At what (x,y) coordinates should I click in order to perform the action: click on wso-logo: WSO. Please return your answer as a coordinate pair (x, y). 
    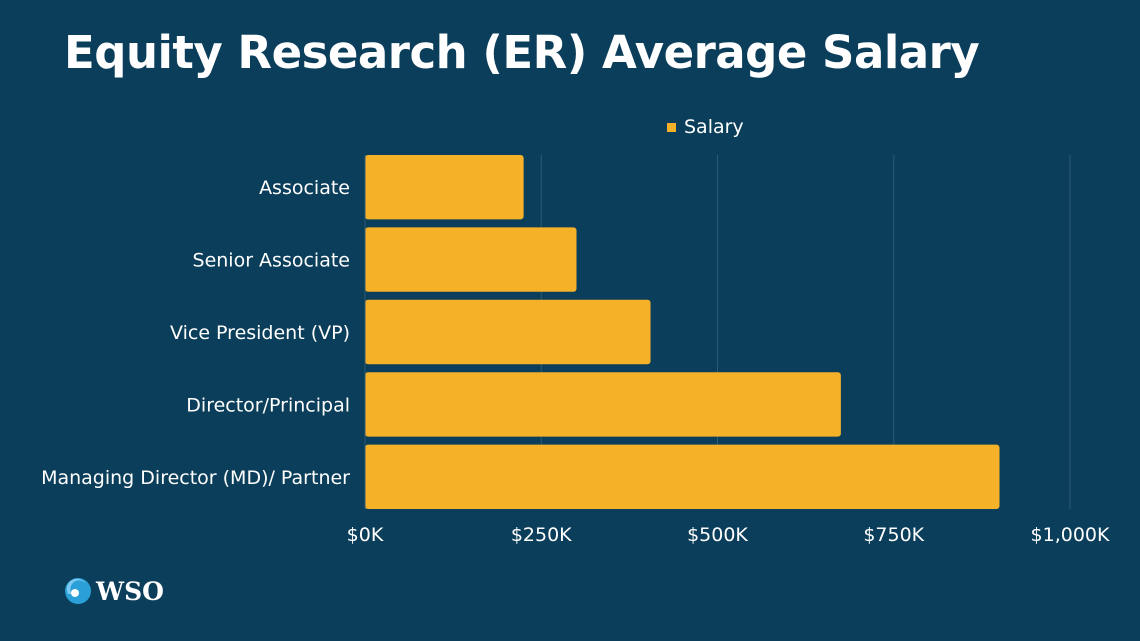
    Looking at the image, I should click on (113, 591).